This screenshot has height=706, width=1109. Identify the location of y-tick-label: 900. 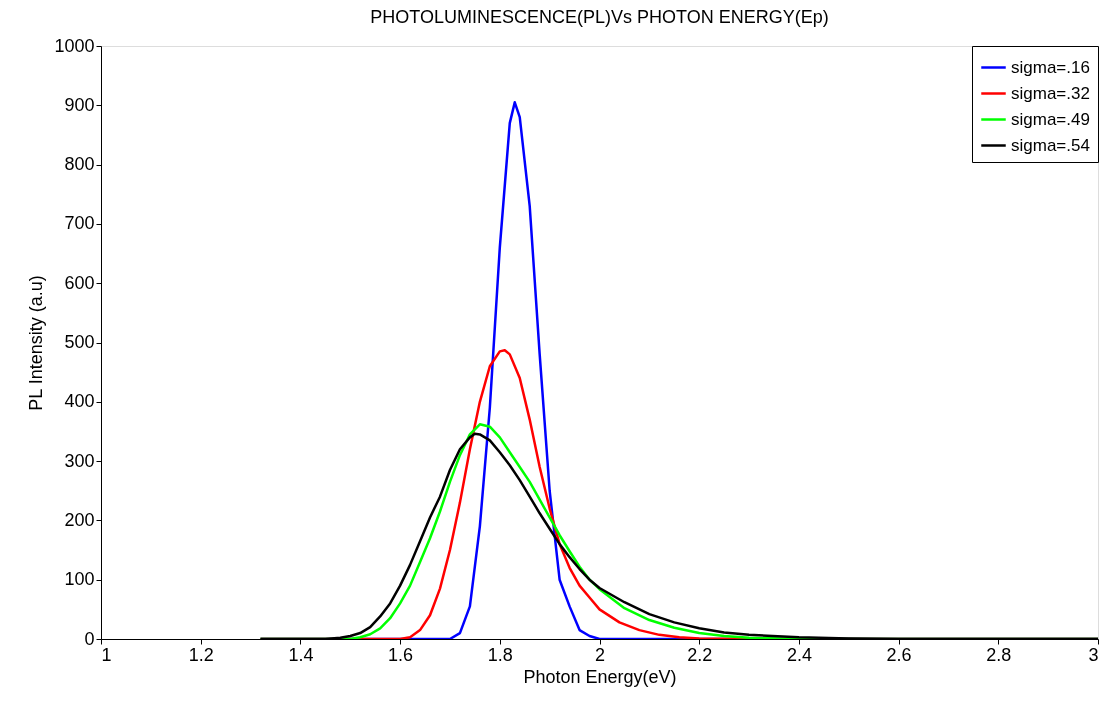
(79, 104).